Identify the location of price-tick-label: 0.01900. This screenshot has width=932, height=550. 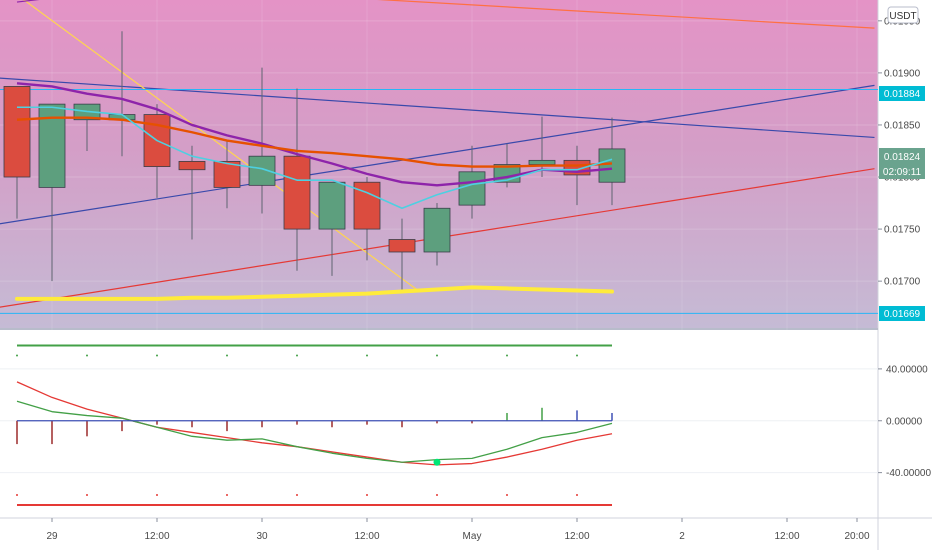
(902, 73).